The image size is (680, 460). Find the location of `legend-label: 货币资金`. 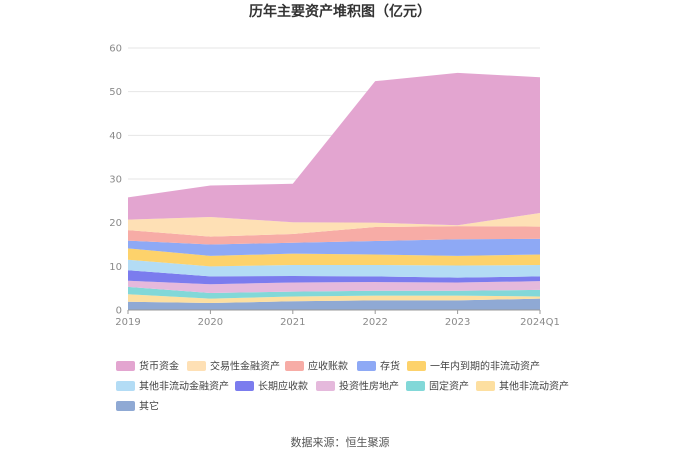

legend-label: 货币资金 is located at coordinates (159, 366).